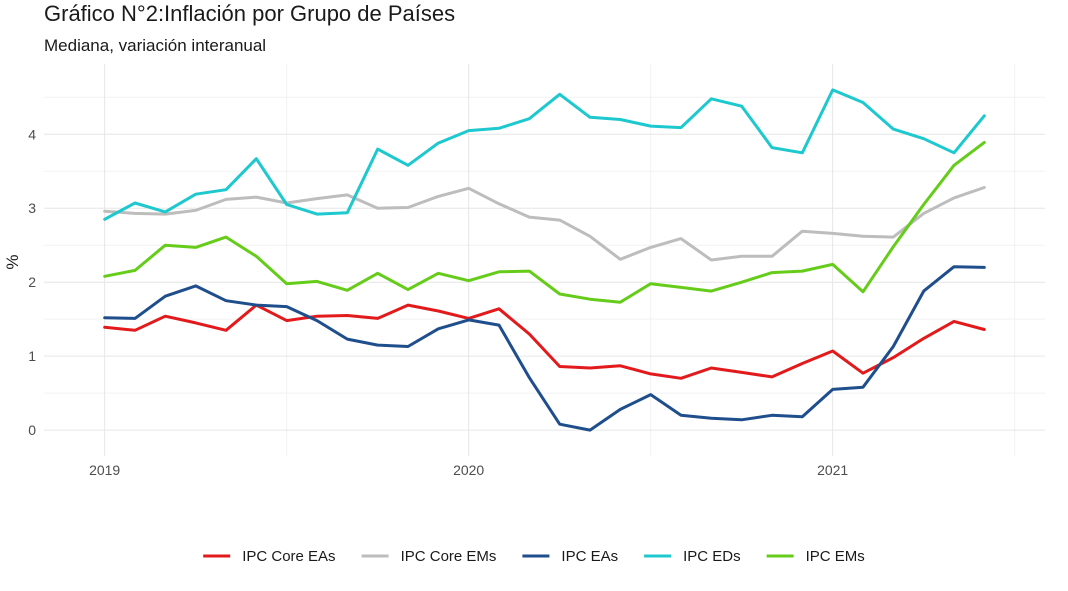  Describe the element at coordinates (712, 556) in the screenshot. I see `legend-label-ipc-eds: IPC EDs` at that location.